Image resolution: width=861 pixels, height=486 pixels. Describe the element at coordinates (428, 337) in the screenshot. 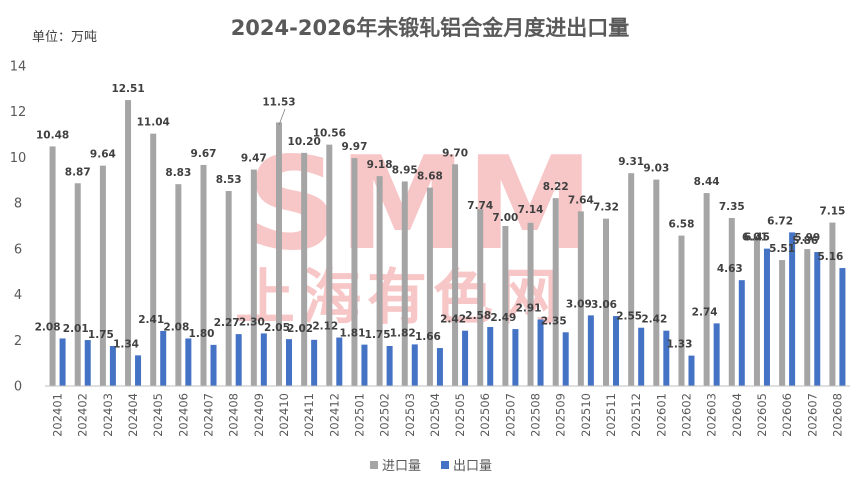

I see `data-label-export: 1.66` at that location.